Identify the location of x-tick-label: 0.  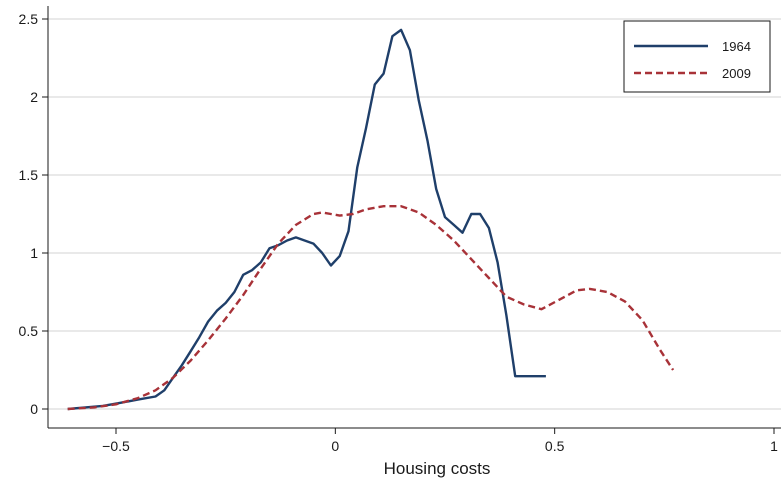
(335, 446).